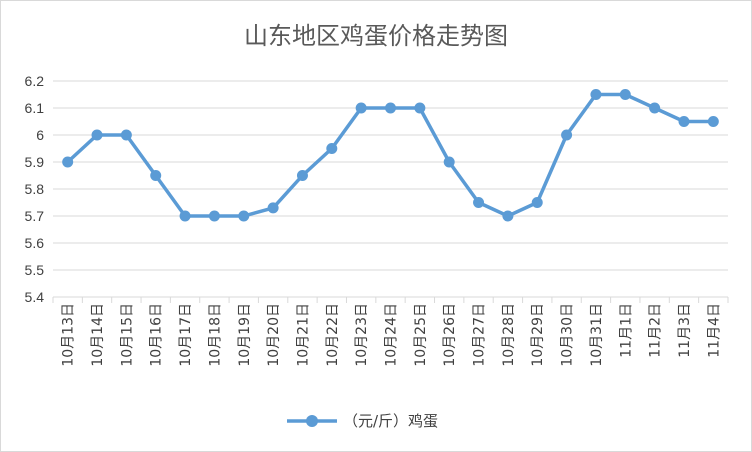 The width and height of the screenshot is (752, 452). What do you see at coordinates (390, 421) in the screenshot?
I see `legend-label: （元/斤）鸡蛋` at bounding box center [390, 421].